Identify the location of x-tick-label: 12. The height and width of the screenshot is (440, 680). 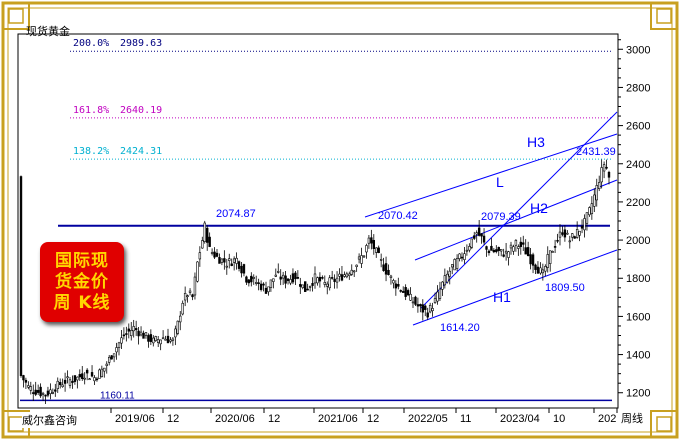
(274, 419).